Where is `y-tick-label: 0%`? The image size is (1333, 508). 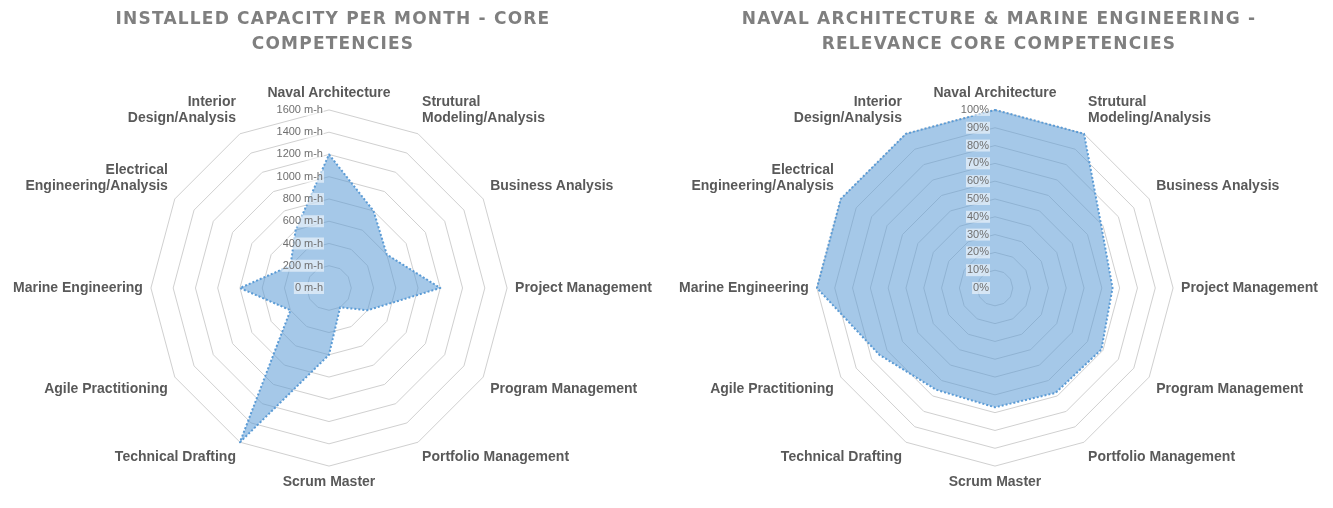
y-tick-label: 0% is located at coordinates (981, 287).